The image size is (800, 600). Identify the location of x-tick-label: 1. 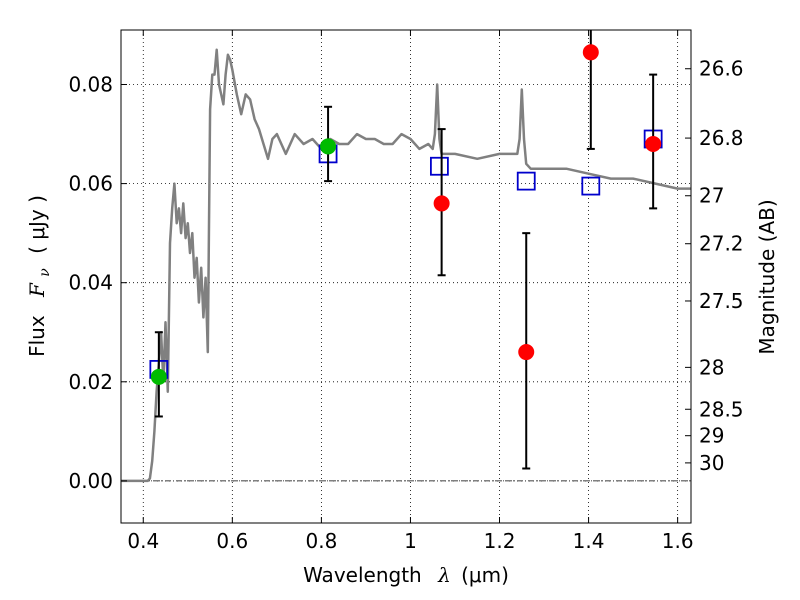
(410, 541).